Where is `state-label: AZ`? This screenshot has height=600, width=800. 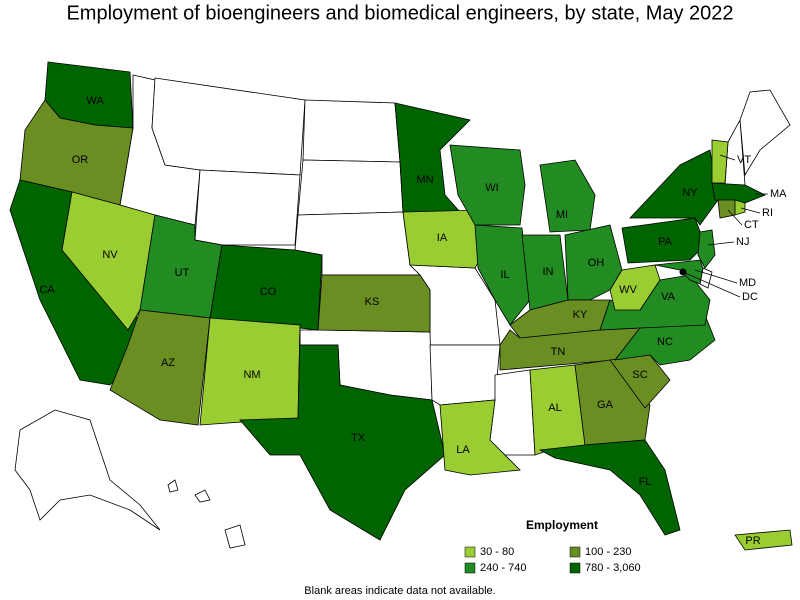
state-label: AZ is located at coordinates (168, 363).